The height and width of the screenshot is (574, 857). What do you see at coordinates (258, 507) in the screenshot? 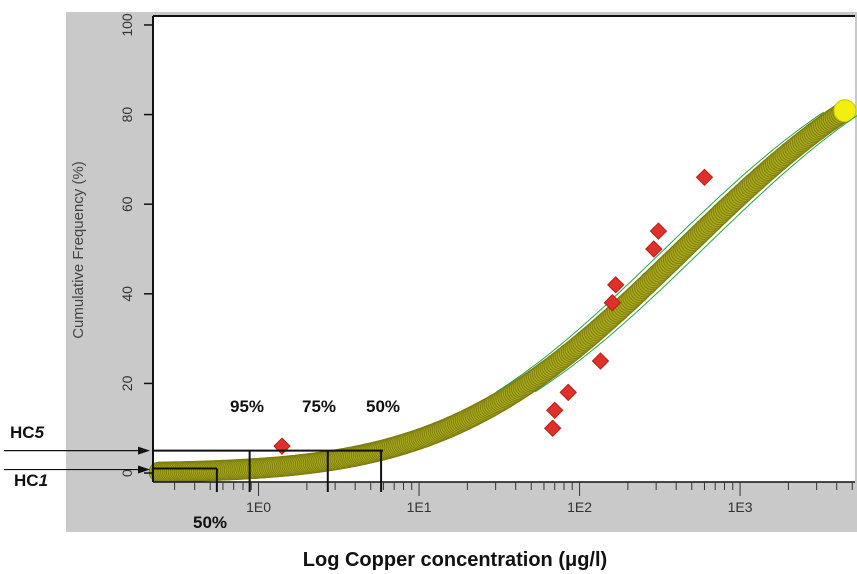
I see `x-tick-label: 1E0` at bounding box center [258, 507].